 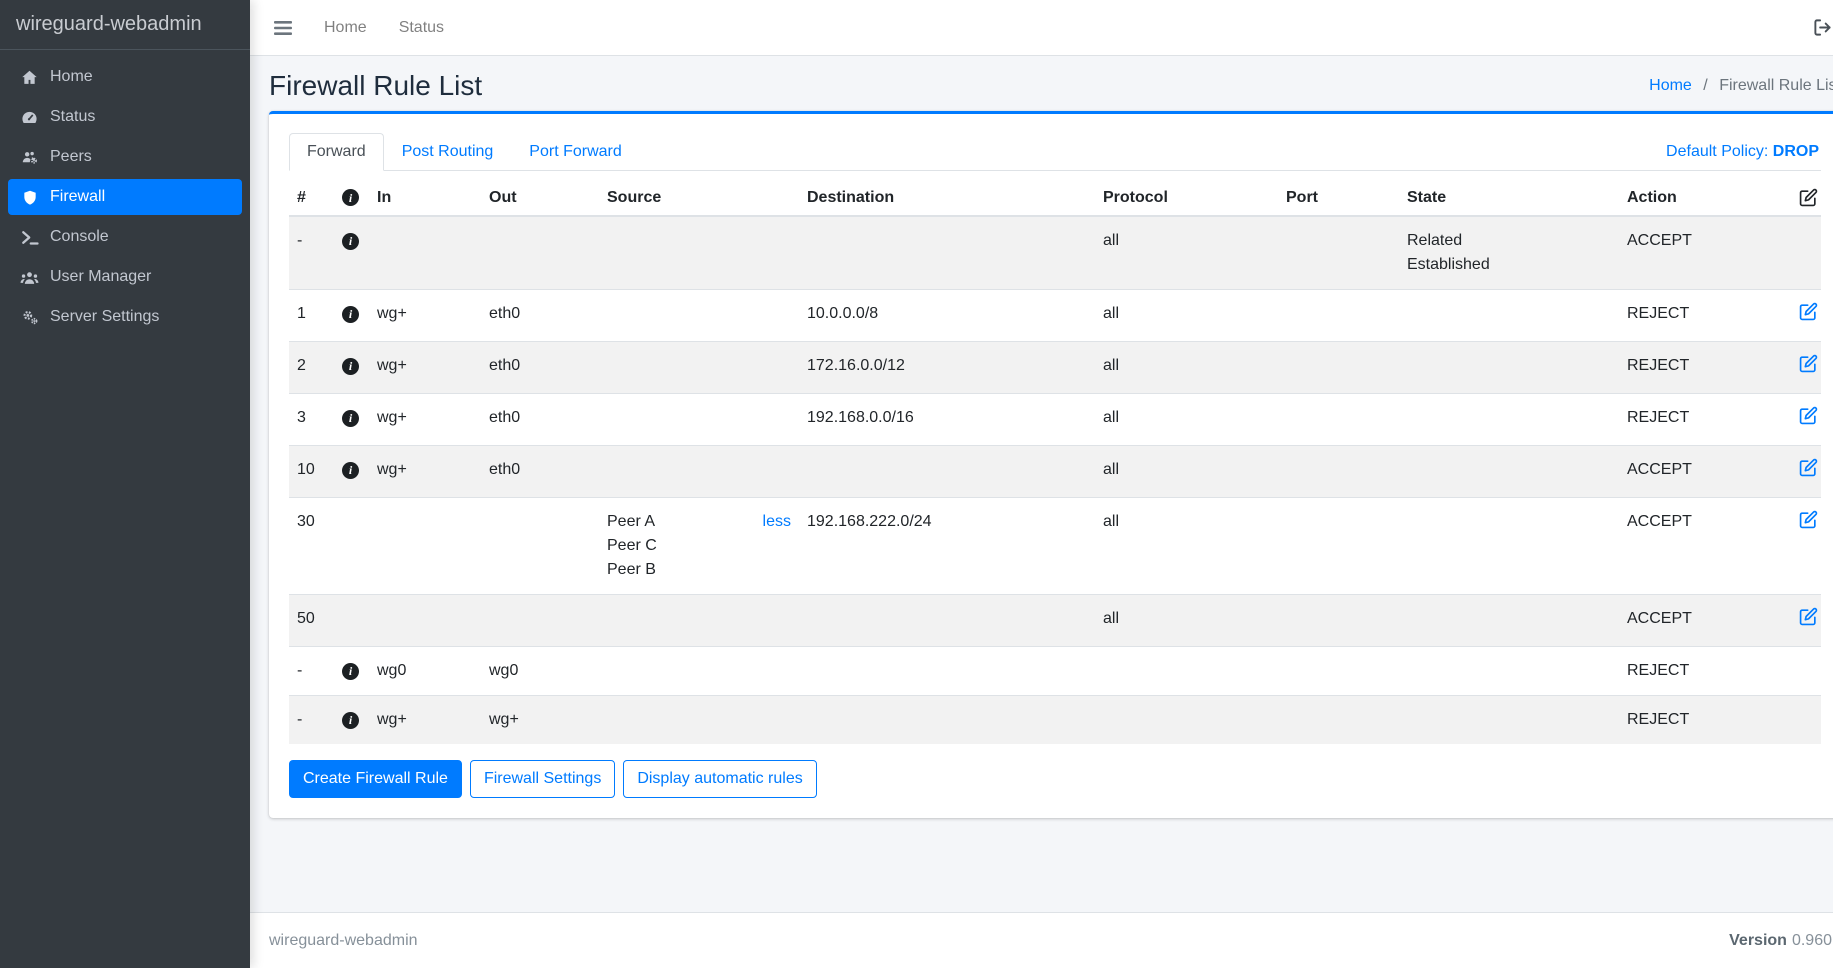 What do you see at coordinates (376, 85) in the screenshot?
I see `page-title: Firewall Rule List` at bounding box center [376, 85].